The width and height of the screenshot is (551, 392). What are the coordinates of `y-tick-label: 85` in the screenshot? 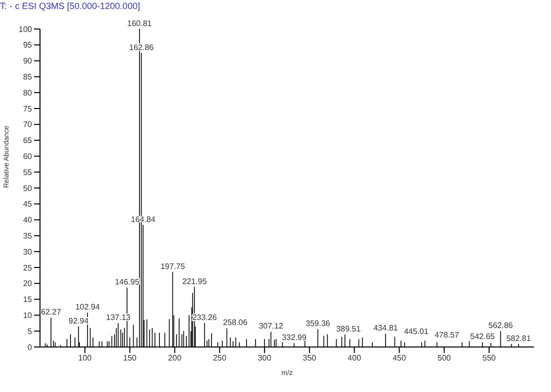 It's located at (28, 77).